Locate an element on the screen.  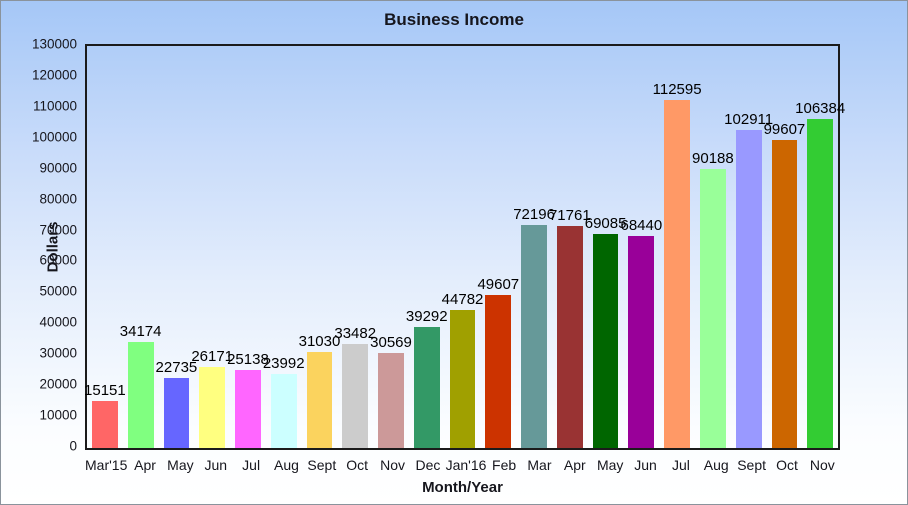
bar-Mar'15 is located at coordinates (105, 424).